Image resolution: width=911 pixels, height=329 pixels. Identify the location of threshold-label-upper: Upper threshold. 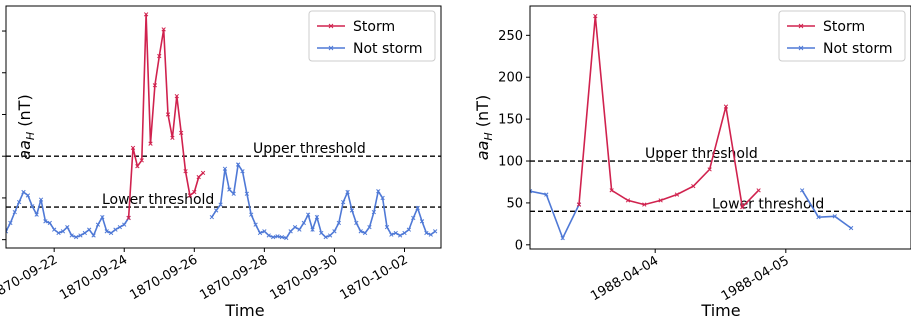
(701, 154).